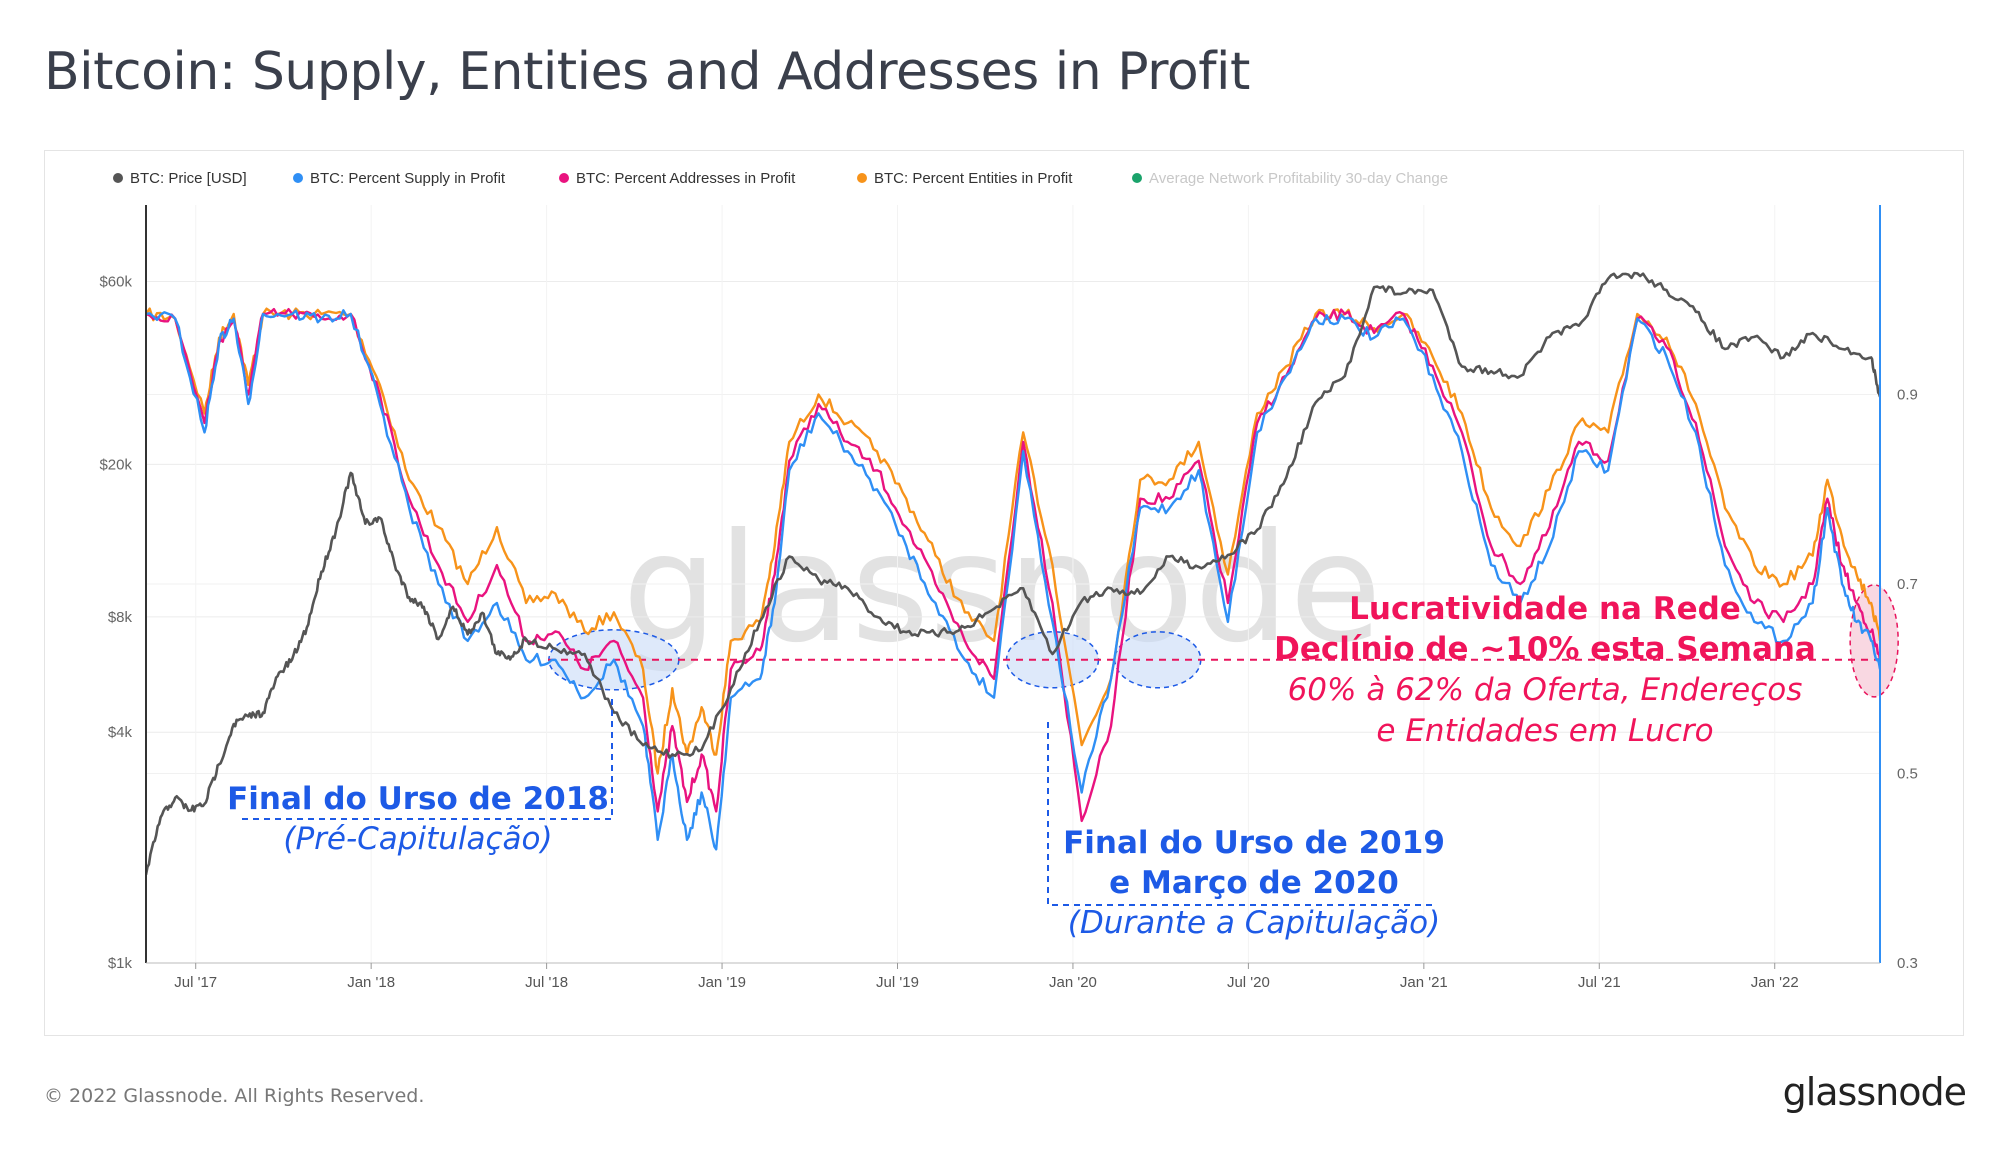 The height and width of the screenshot is (1152, 2000). What do you see at coordinates (1599, 982) in the screenshot?
I see `x-tick-label-8: Jul '21` at bounding box center [1599, 982].